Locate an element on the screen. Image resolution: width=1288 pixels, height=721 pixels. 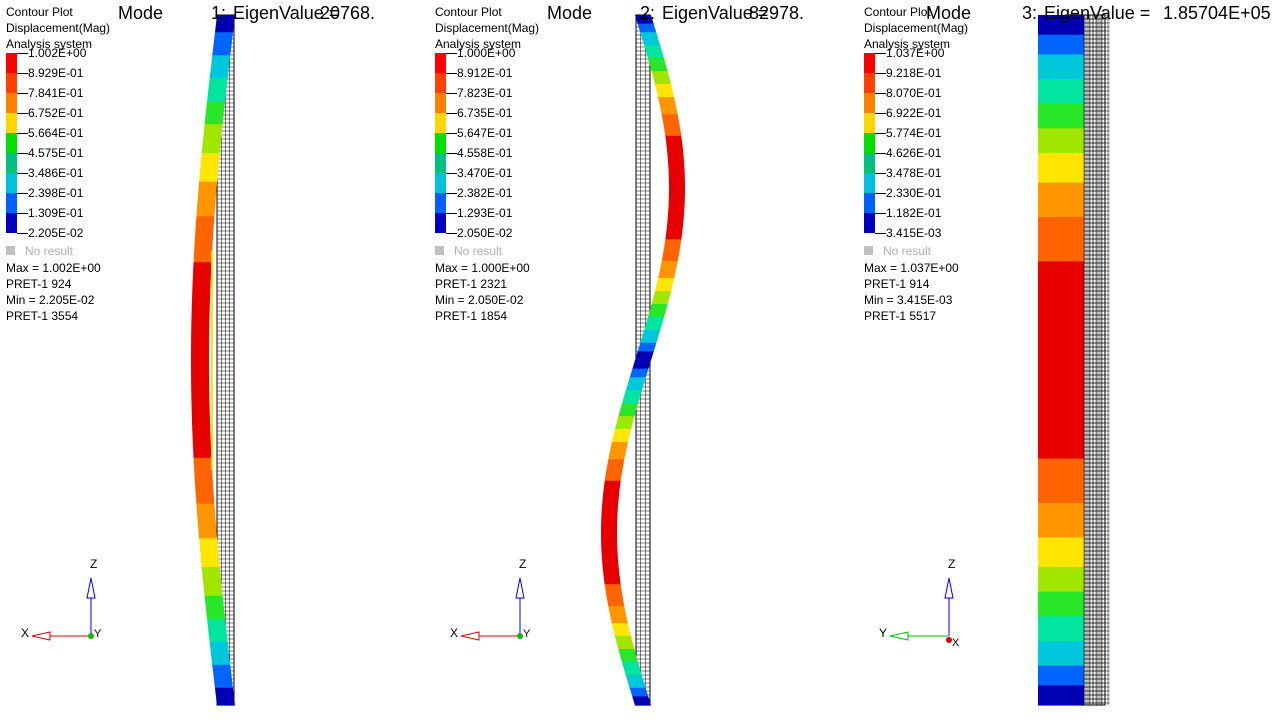
triad-horizontal-label: X is located at coordinates (454, 633).